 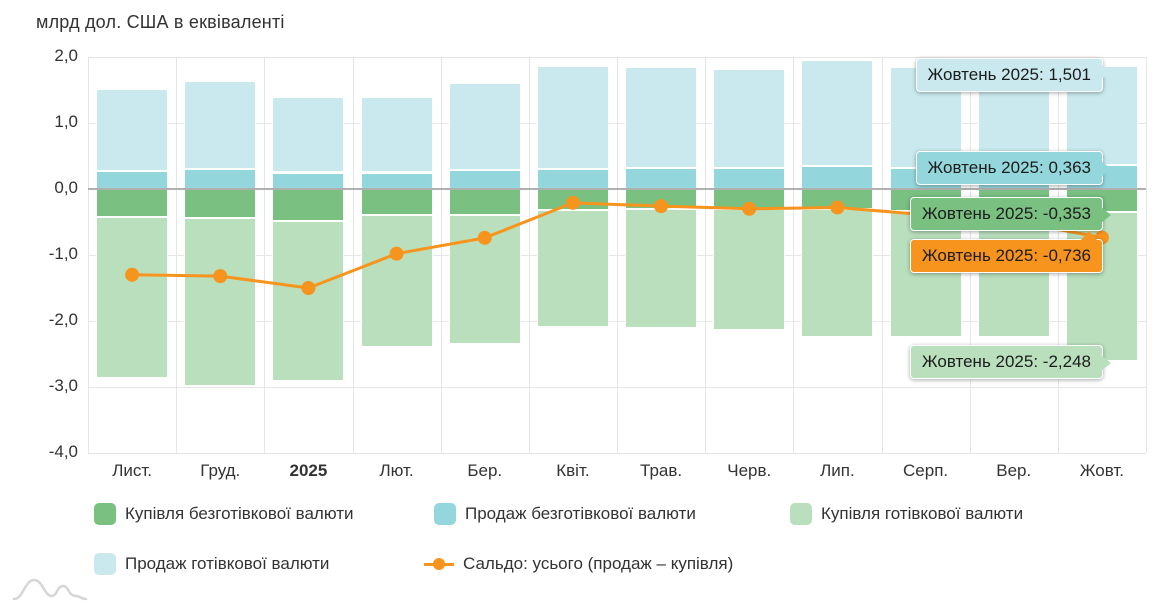 I want to click on legend-item-sell_noncash: Продаж безготівкової валюти, so click(x=565, y=514).